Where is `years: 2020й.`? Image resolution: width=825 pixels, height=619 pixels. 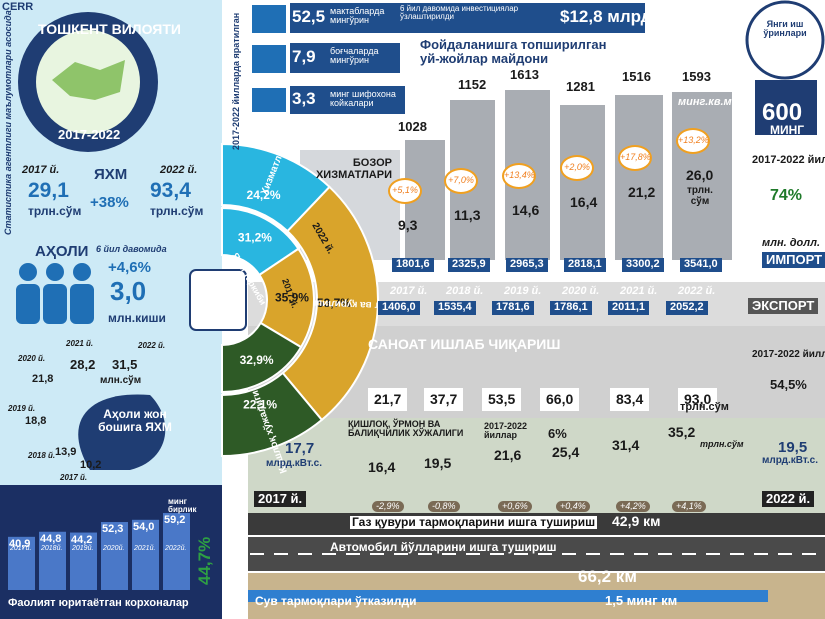 years: 2020й. is located at coordinates (114, 548).